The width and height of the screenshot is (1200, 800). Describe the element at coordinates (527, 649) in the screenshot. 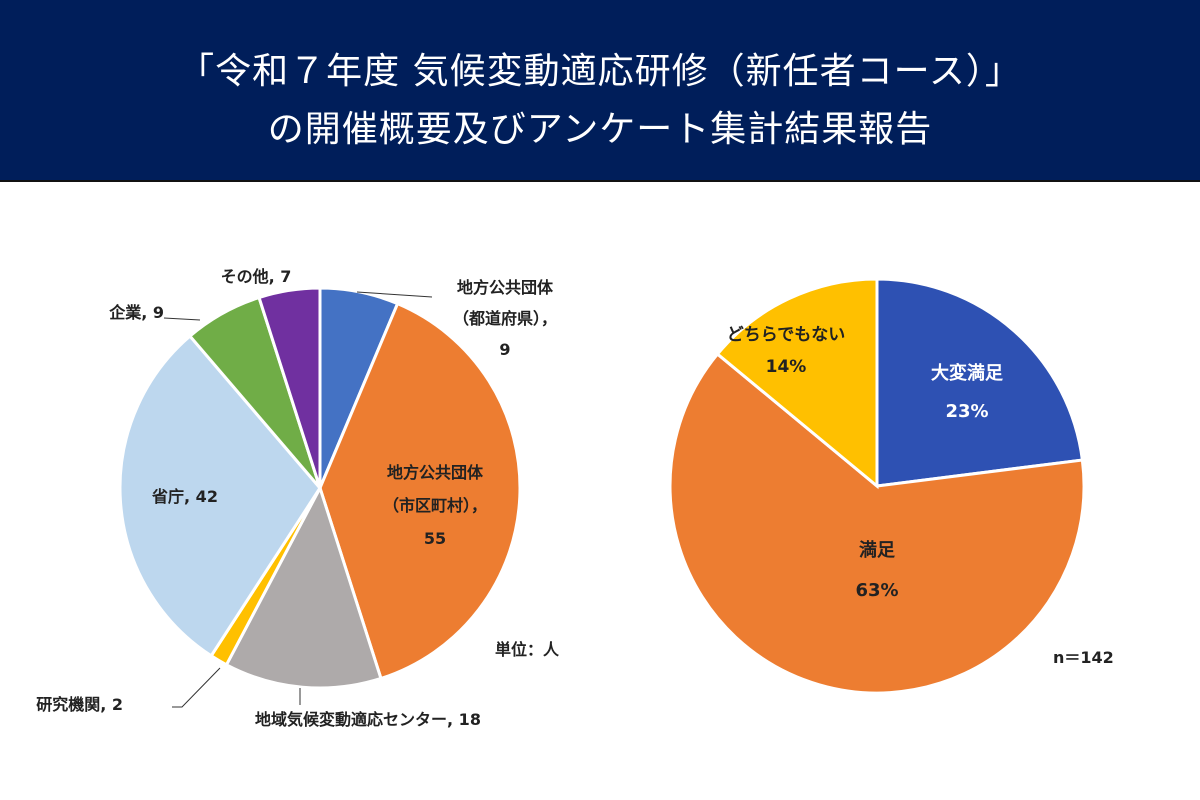

I see `unit-label: 単位：人` at that location.